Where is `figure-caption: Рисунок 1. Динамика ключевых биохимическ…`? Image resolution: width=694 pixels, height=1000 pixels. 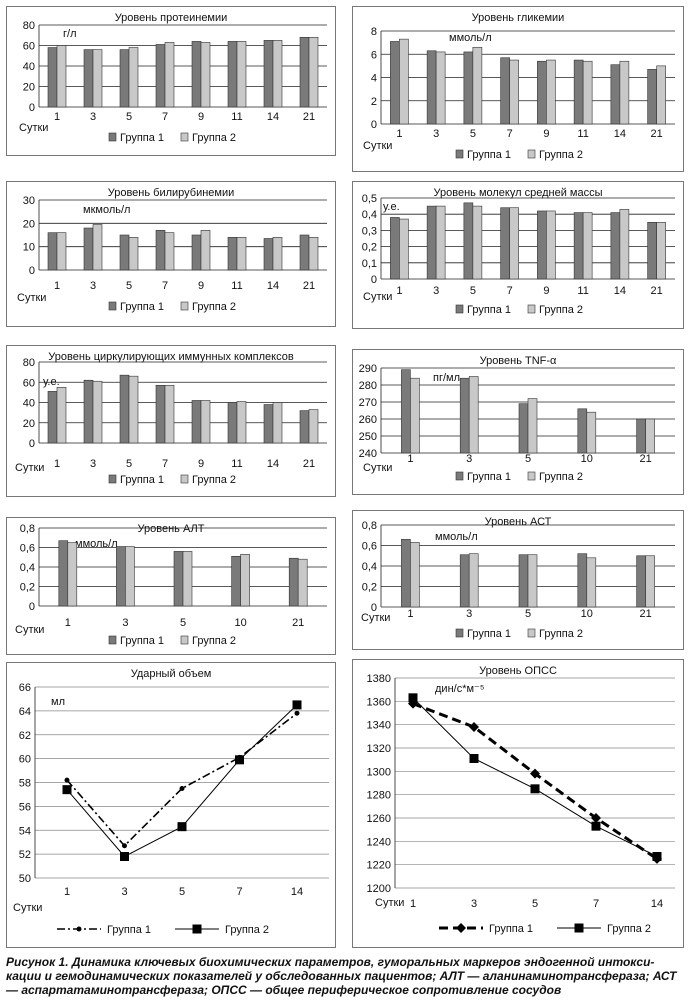
figure-caption: Рисунок 1. Динамика ключевых биохимическ… is located at coordinates (347, 976).